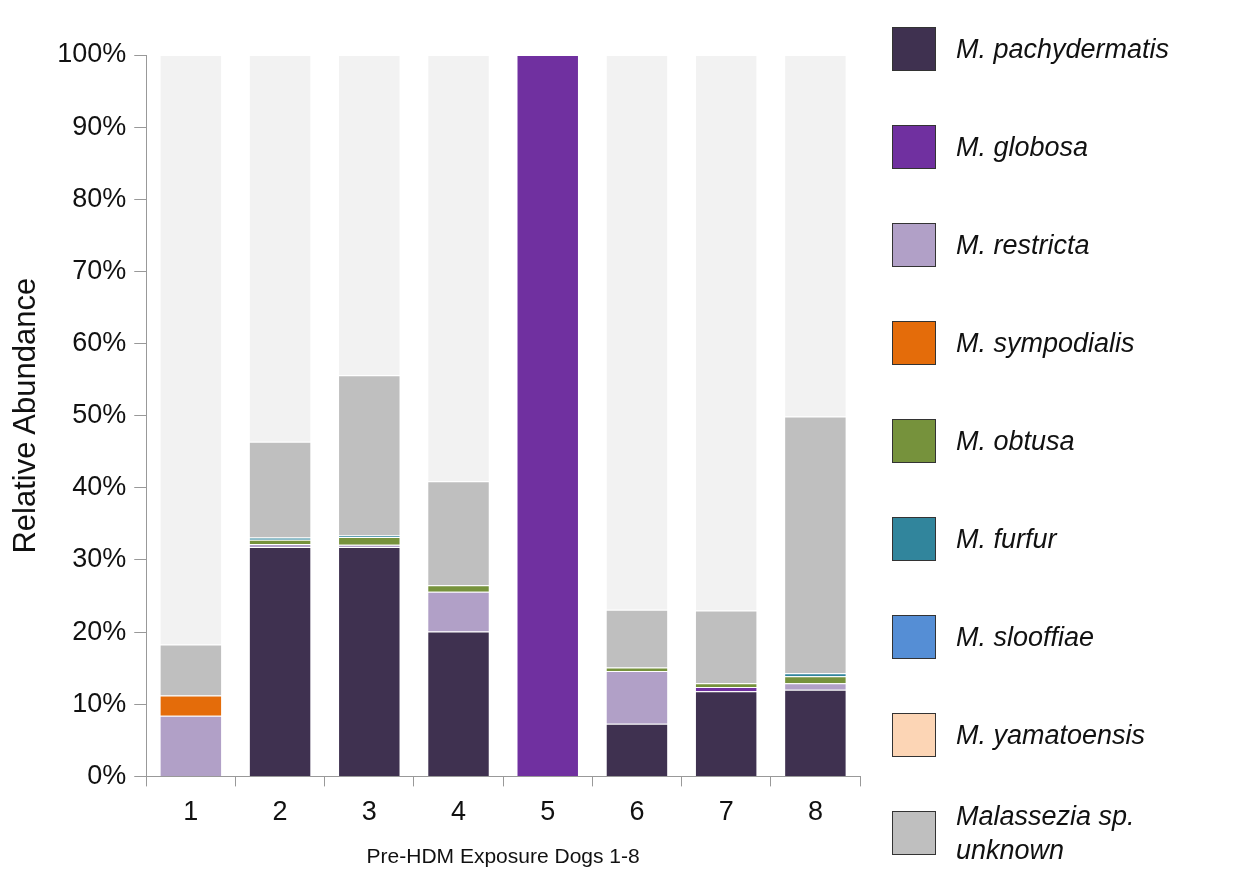 The image size is (1240, 884). Describe the element at coordinates (1016, 441) in the screenshot. I see `legend-label: M. obtusa` at that location.